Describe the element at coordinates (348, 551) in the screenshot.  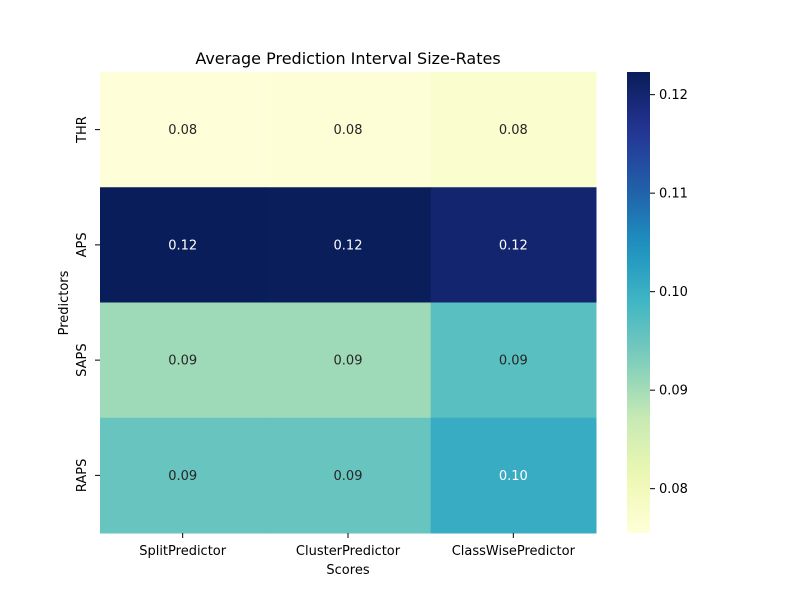
I see `x-tick-label: ClusterPredictor` at that location.